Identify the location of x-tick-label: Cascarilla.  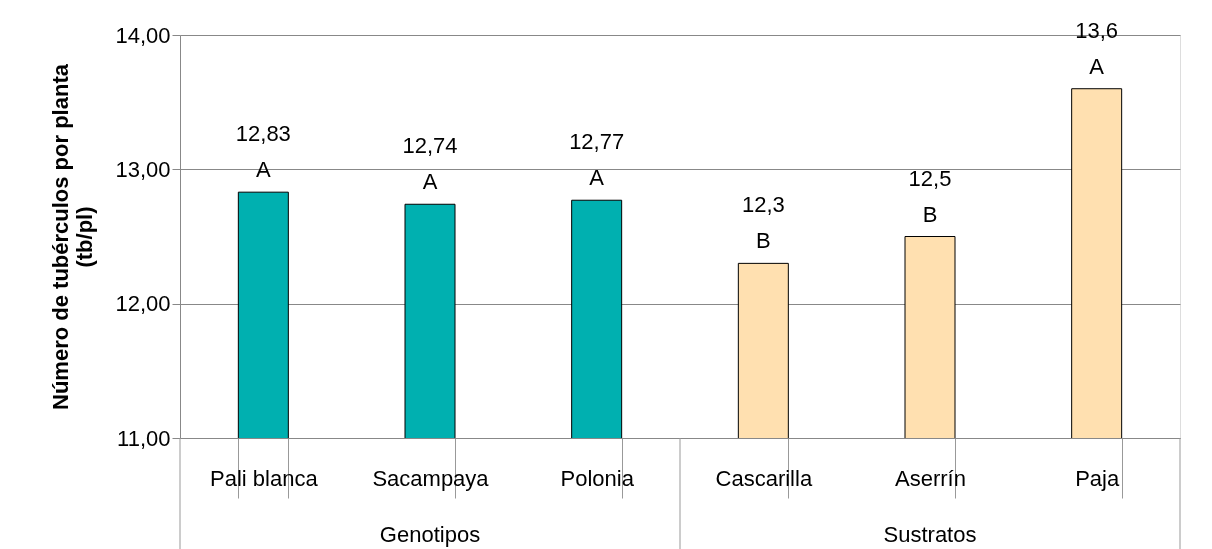
(764, 478).